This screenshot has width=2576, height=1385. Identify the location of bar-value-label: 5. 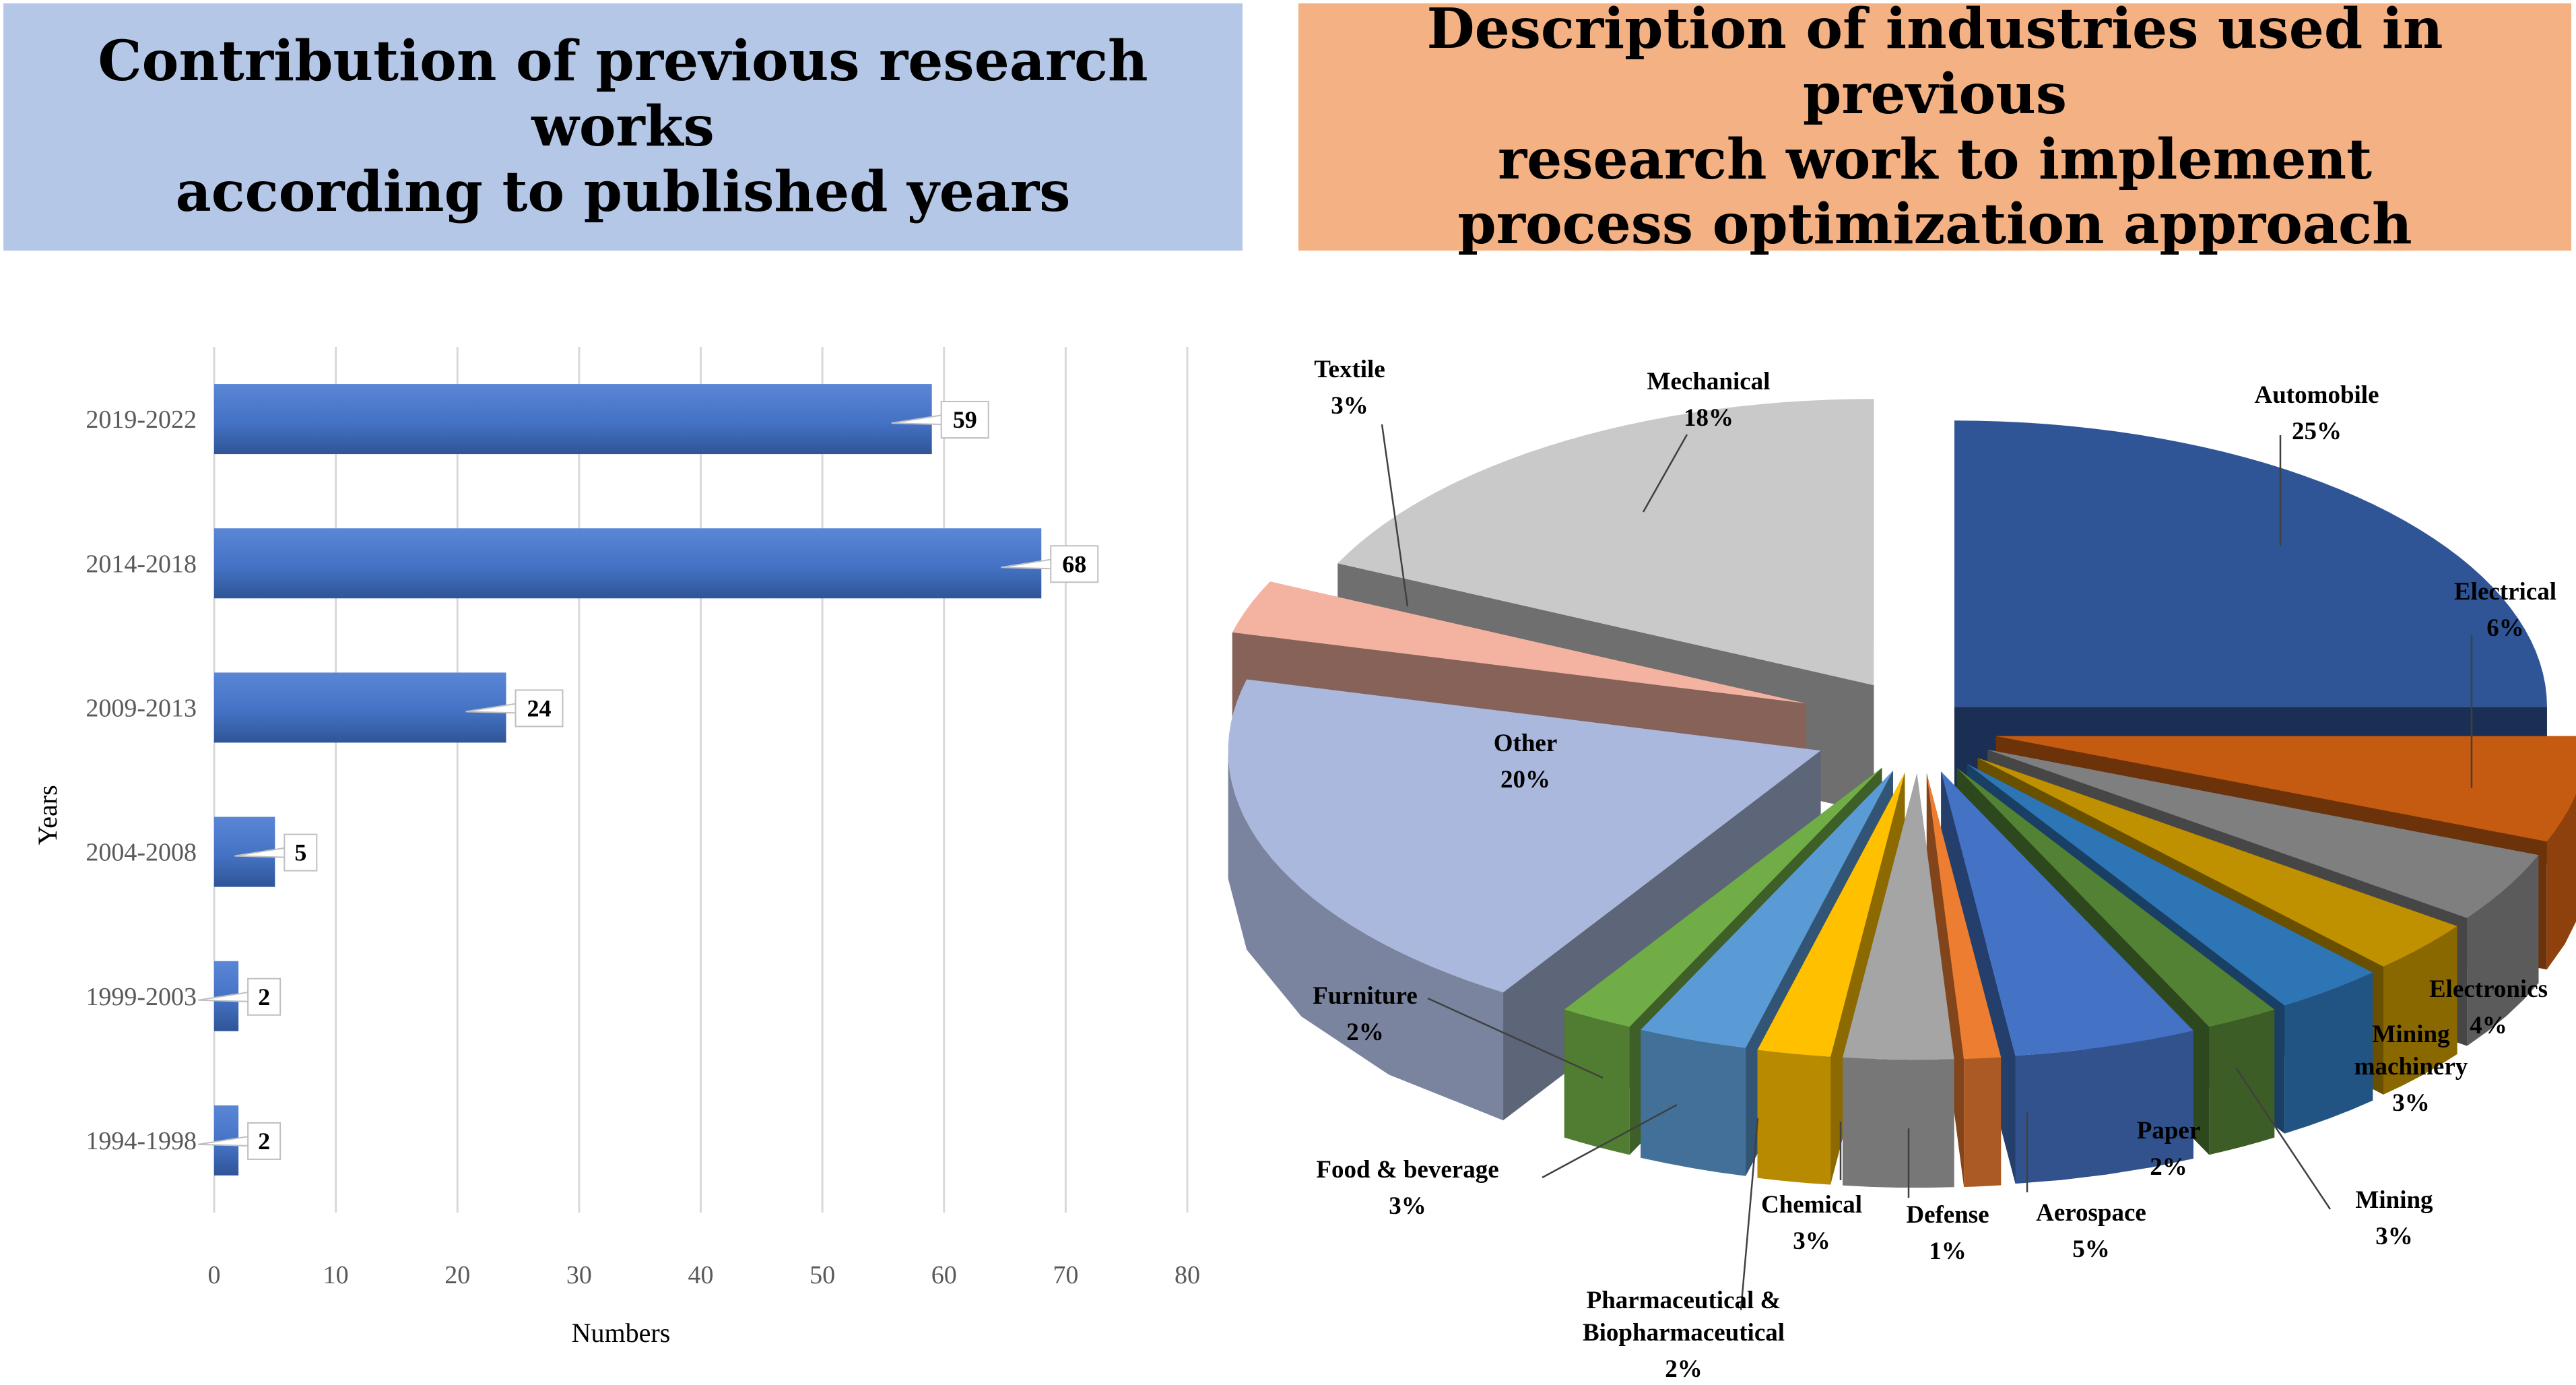
(300, 852).